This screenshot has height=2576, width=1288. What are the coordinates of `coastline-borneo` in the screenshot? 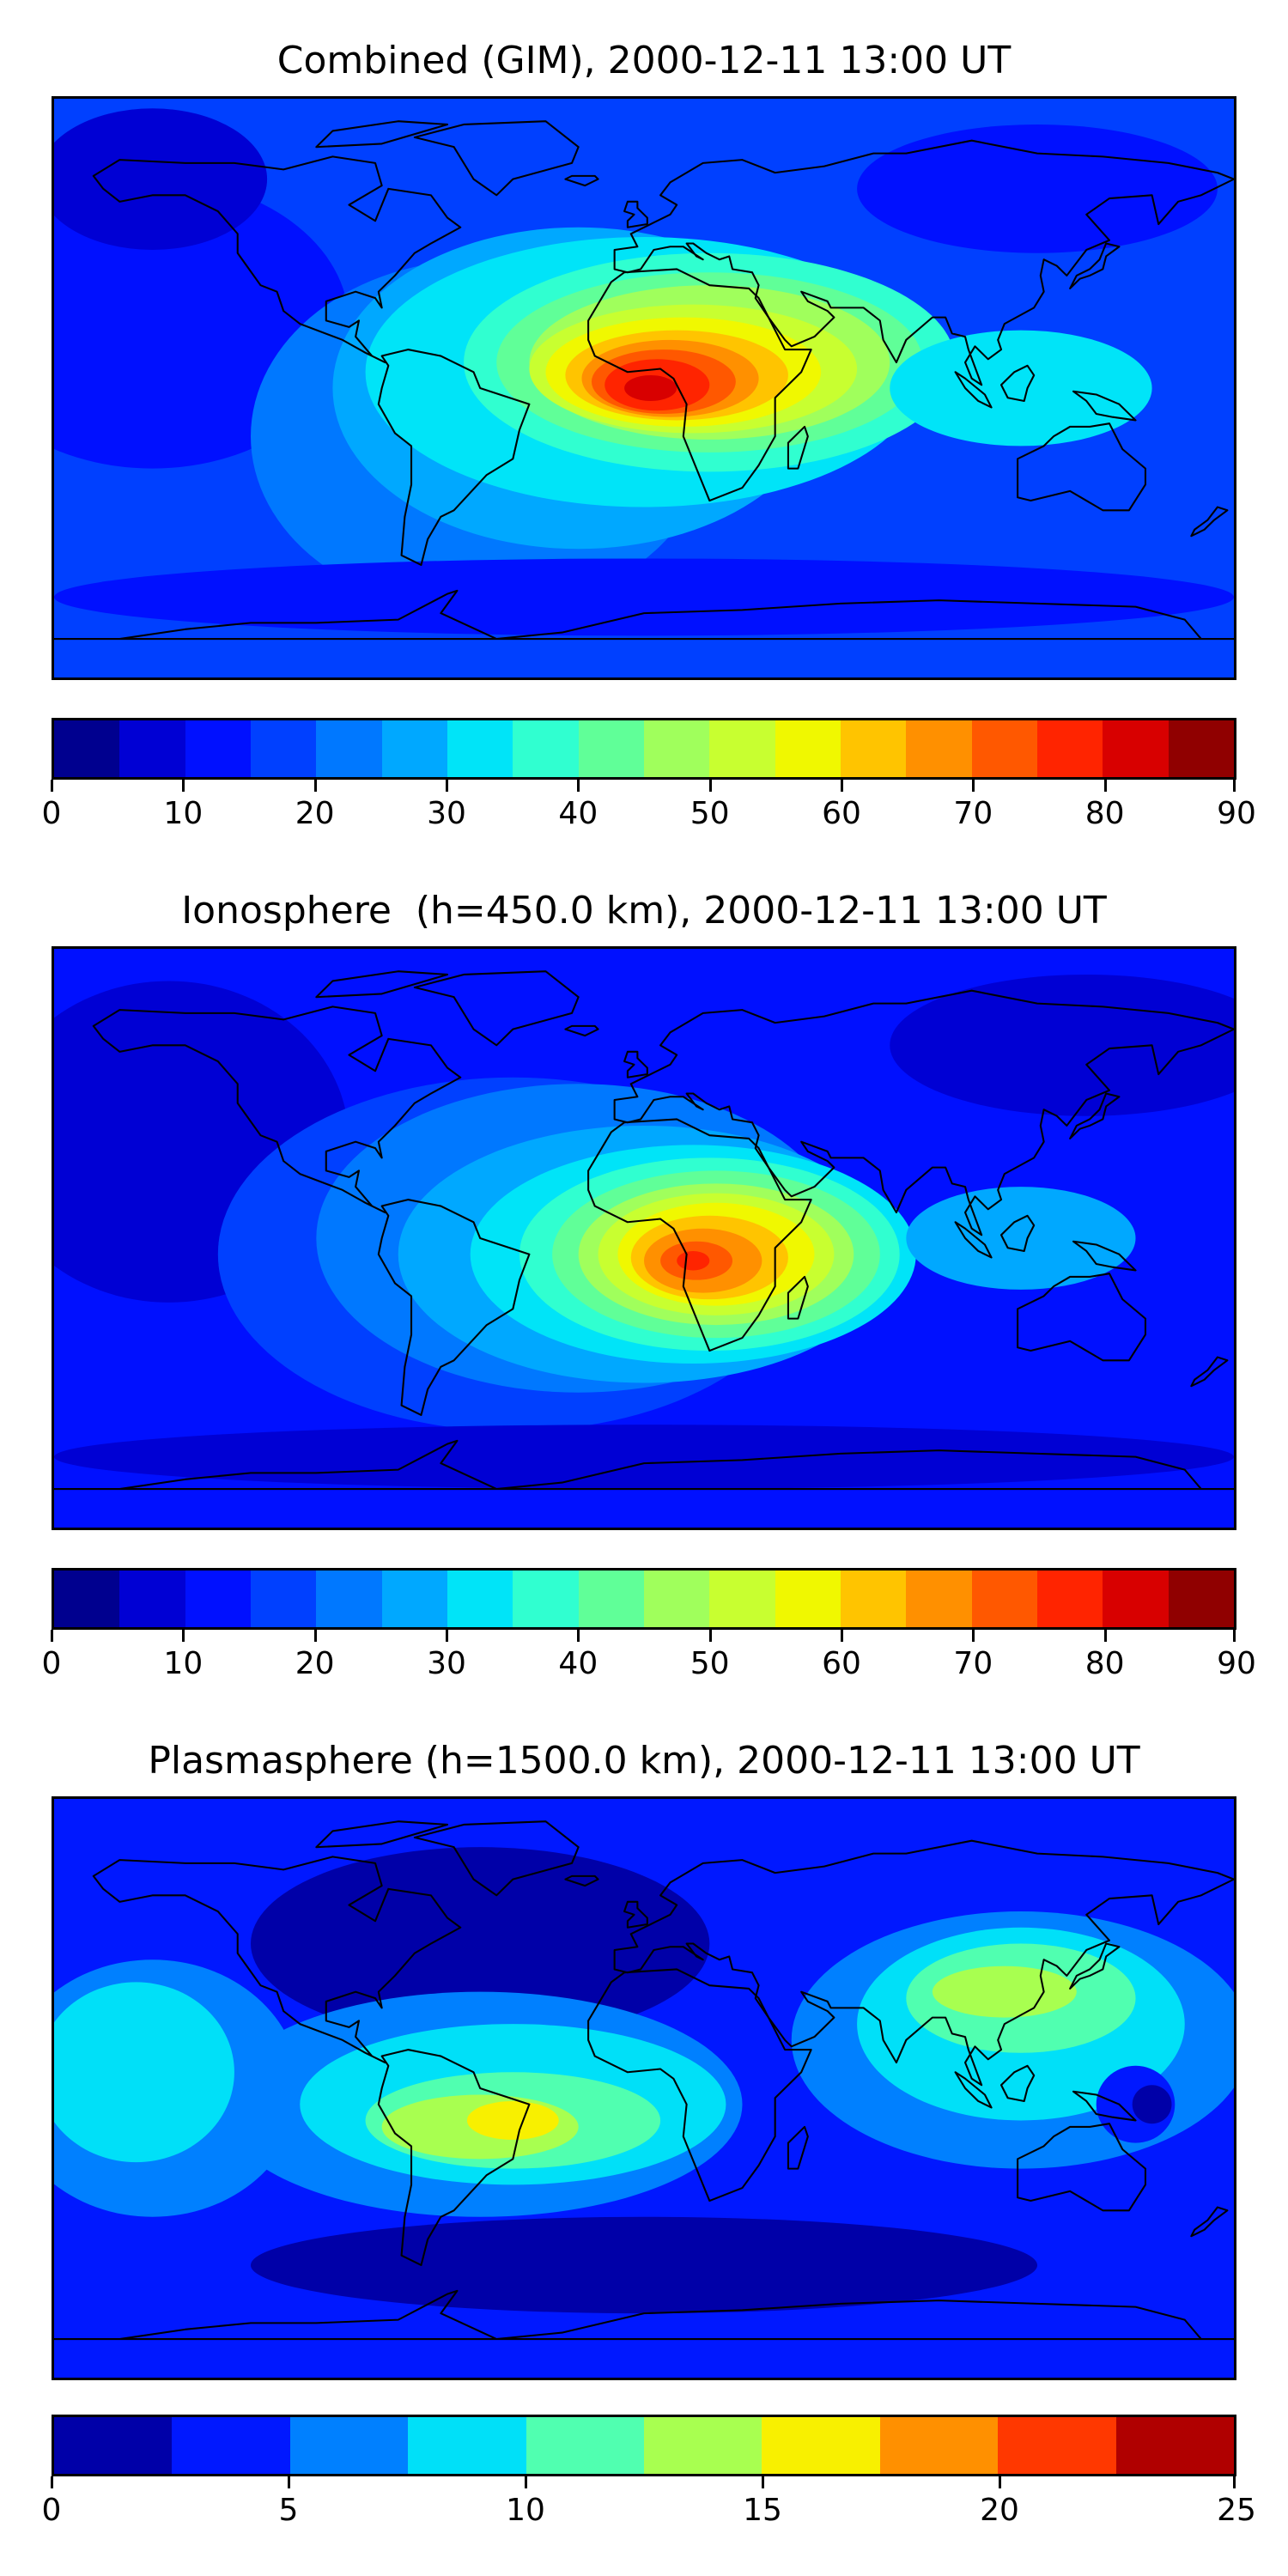 It's located at (1017, 1233).